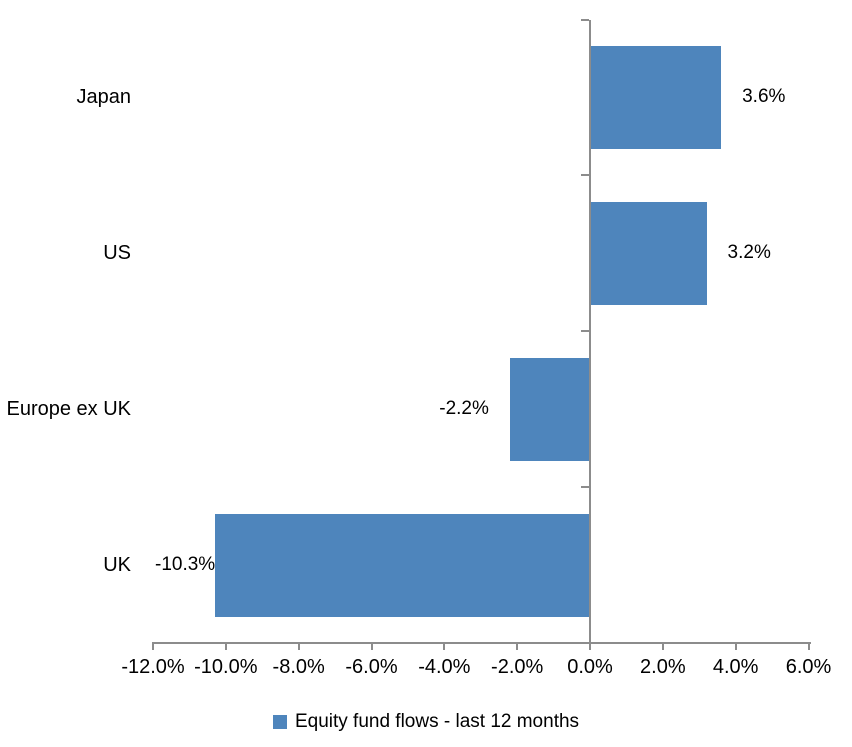 The height and width of the screenshot is (747, 852). What do you see at coordinates (153, 667) in the screenshot?
I see `x-tick-label: -12.0%` at bounding box center [153, 667].